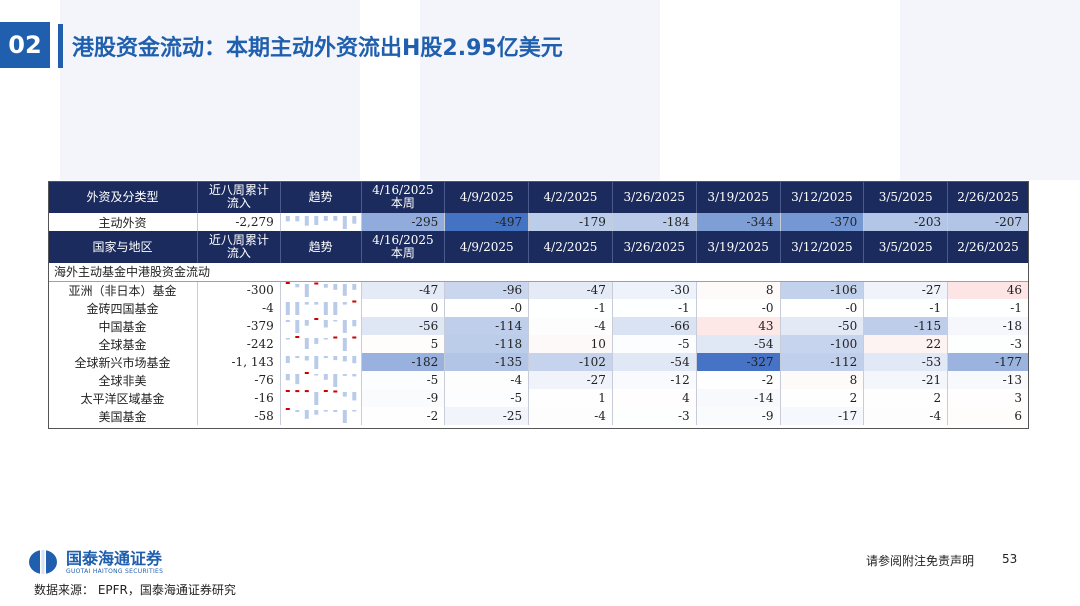 The height and width of the screenshot is (606, 1080). What do you see at coordinates (403, 222) in the screenshot?
I see `flow-value-cell: -295` at bounding box center [403, 222].